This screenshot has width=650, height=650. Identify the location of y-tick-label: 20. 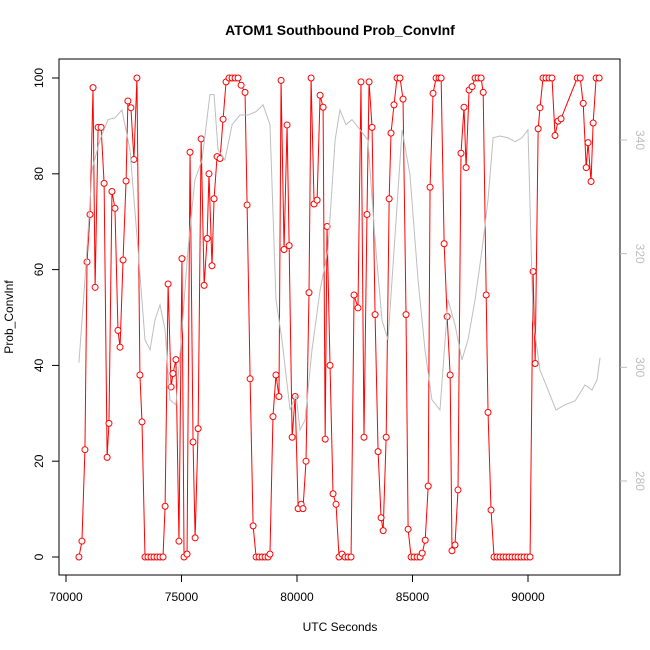
(39, 461).